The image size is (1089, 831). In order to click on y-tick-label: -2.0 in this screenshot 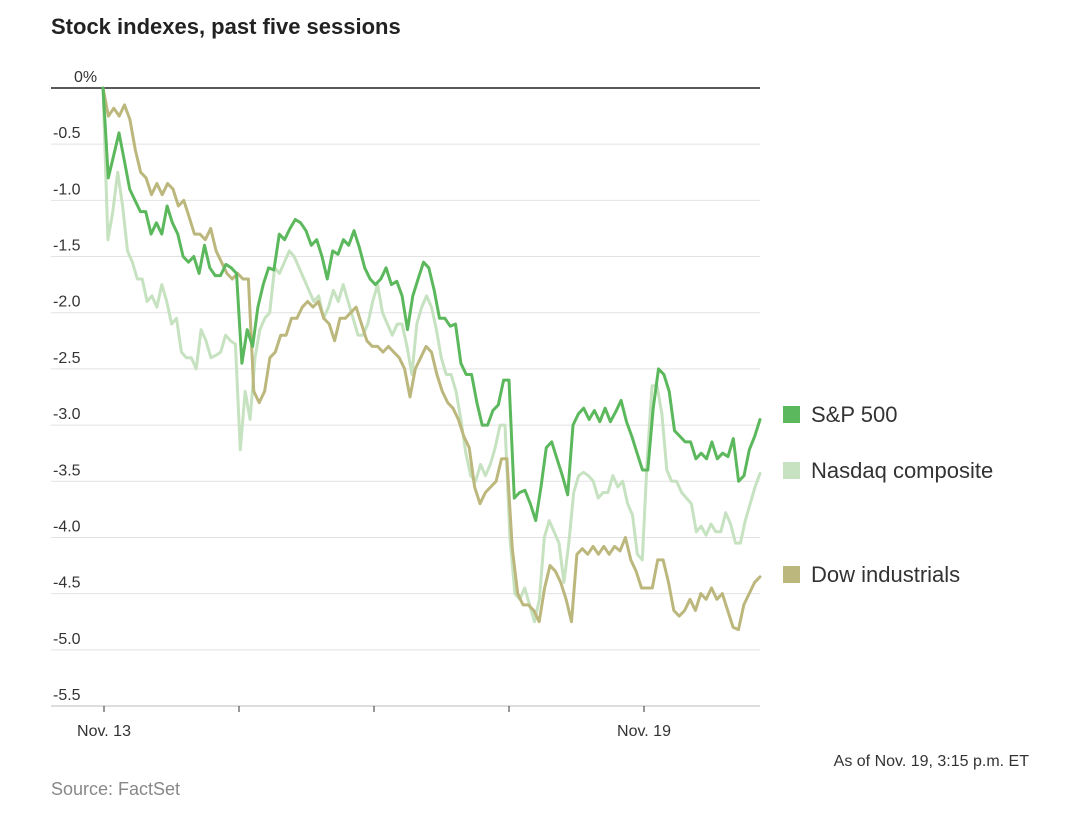, I will do `click(67, 302)`.